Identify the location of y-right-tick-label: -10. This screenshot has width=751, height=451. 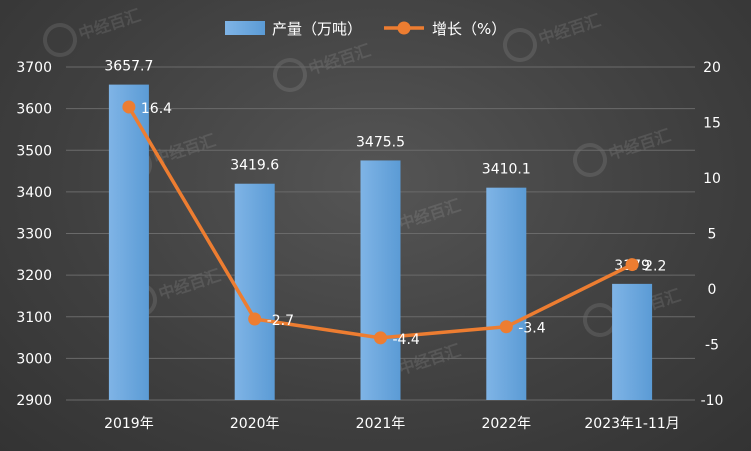
(712, 401).